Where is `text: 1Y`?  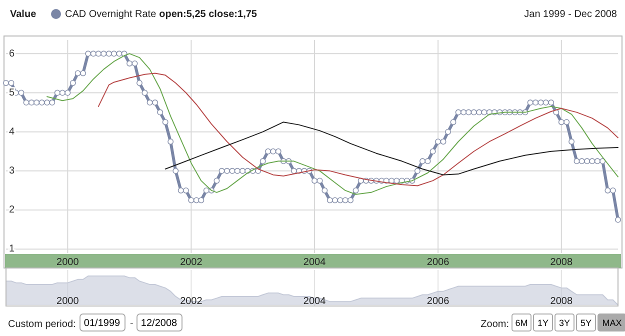
text: 1Y is located at coordinates (543, 323).